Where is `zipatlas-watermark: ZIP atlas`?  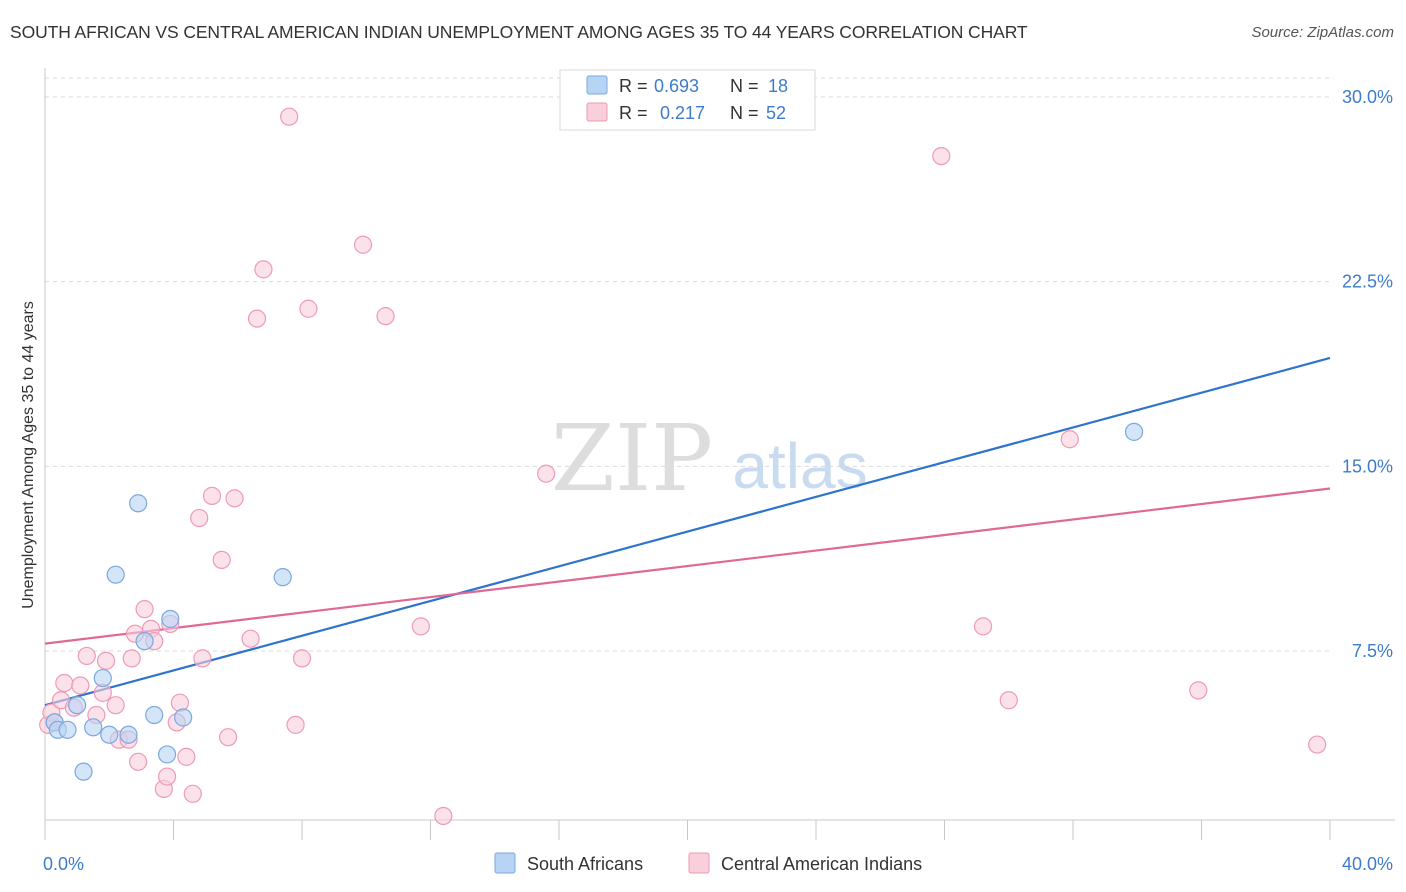 zipatlas-watermark: ZIP atlas is located at coordinates (709, 458).